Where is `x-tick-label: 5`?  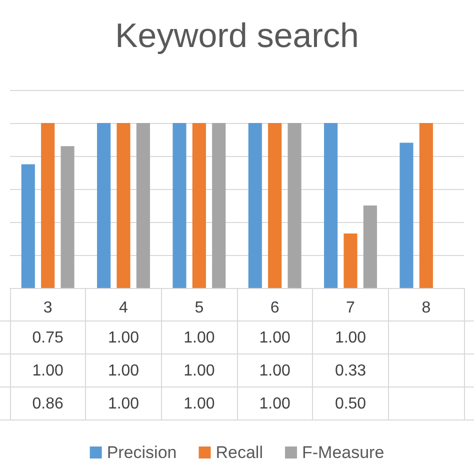
x-tick-label: 5 is located at coordinates (199, 308).